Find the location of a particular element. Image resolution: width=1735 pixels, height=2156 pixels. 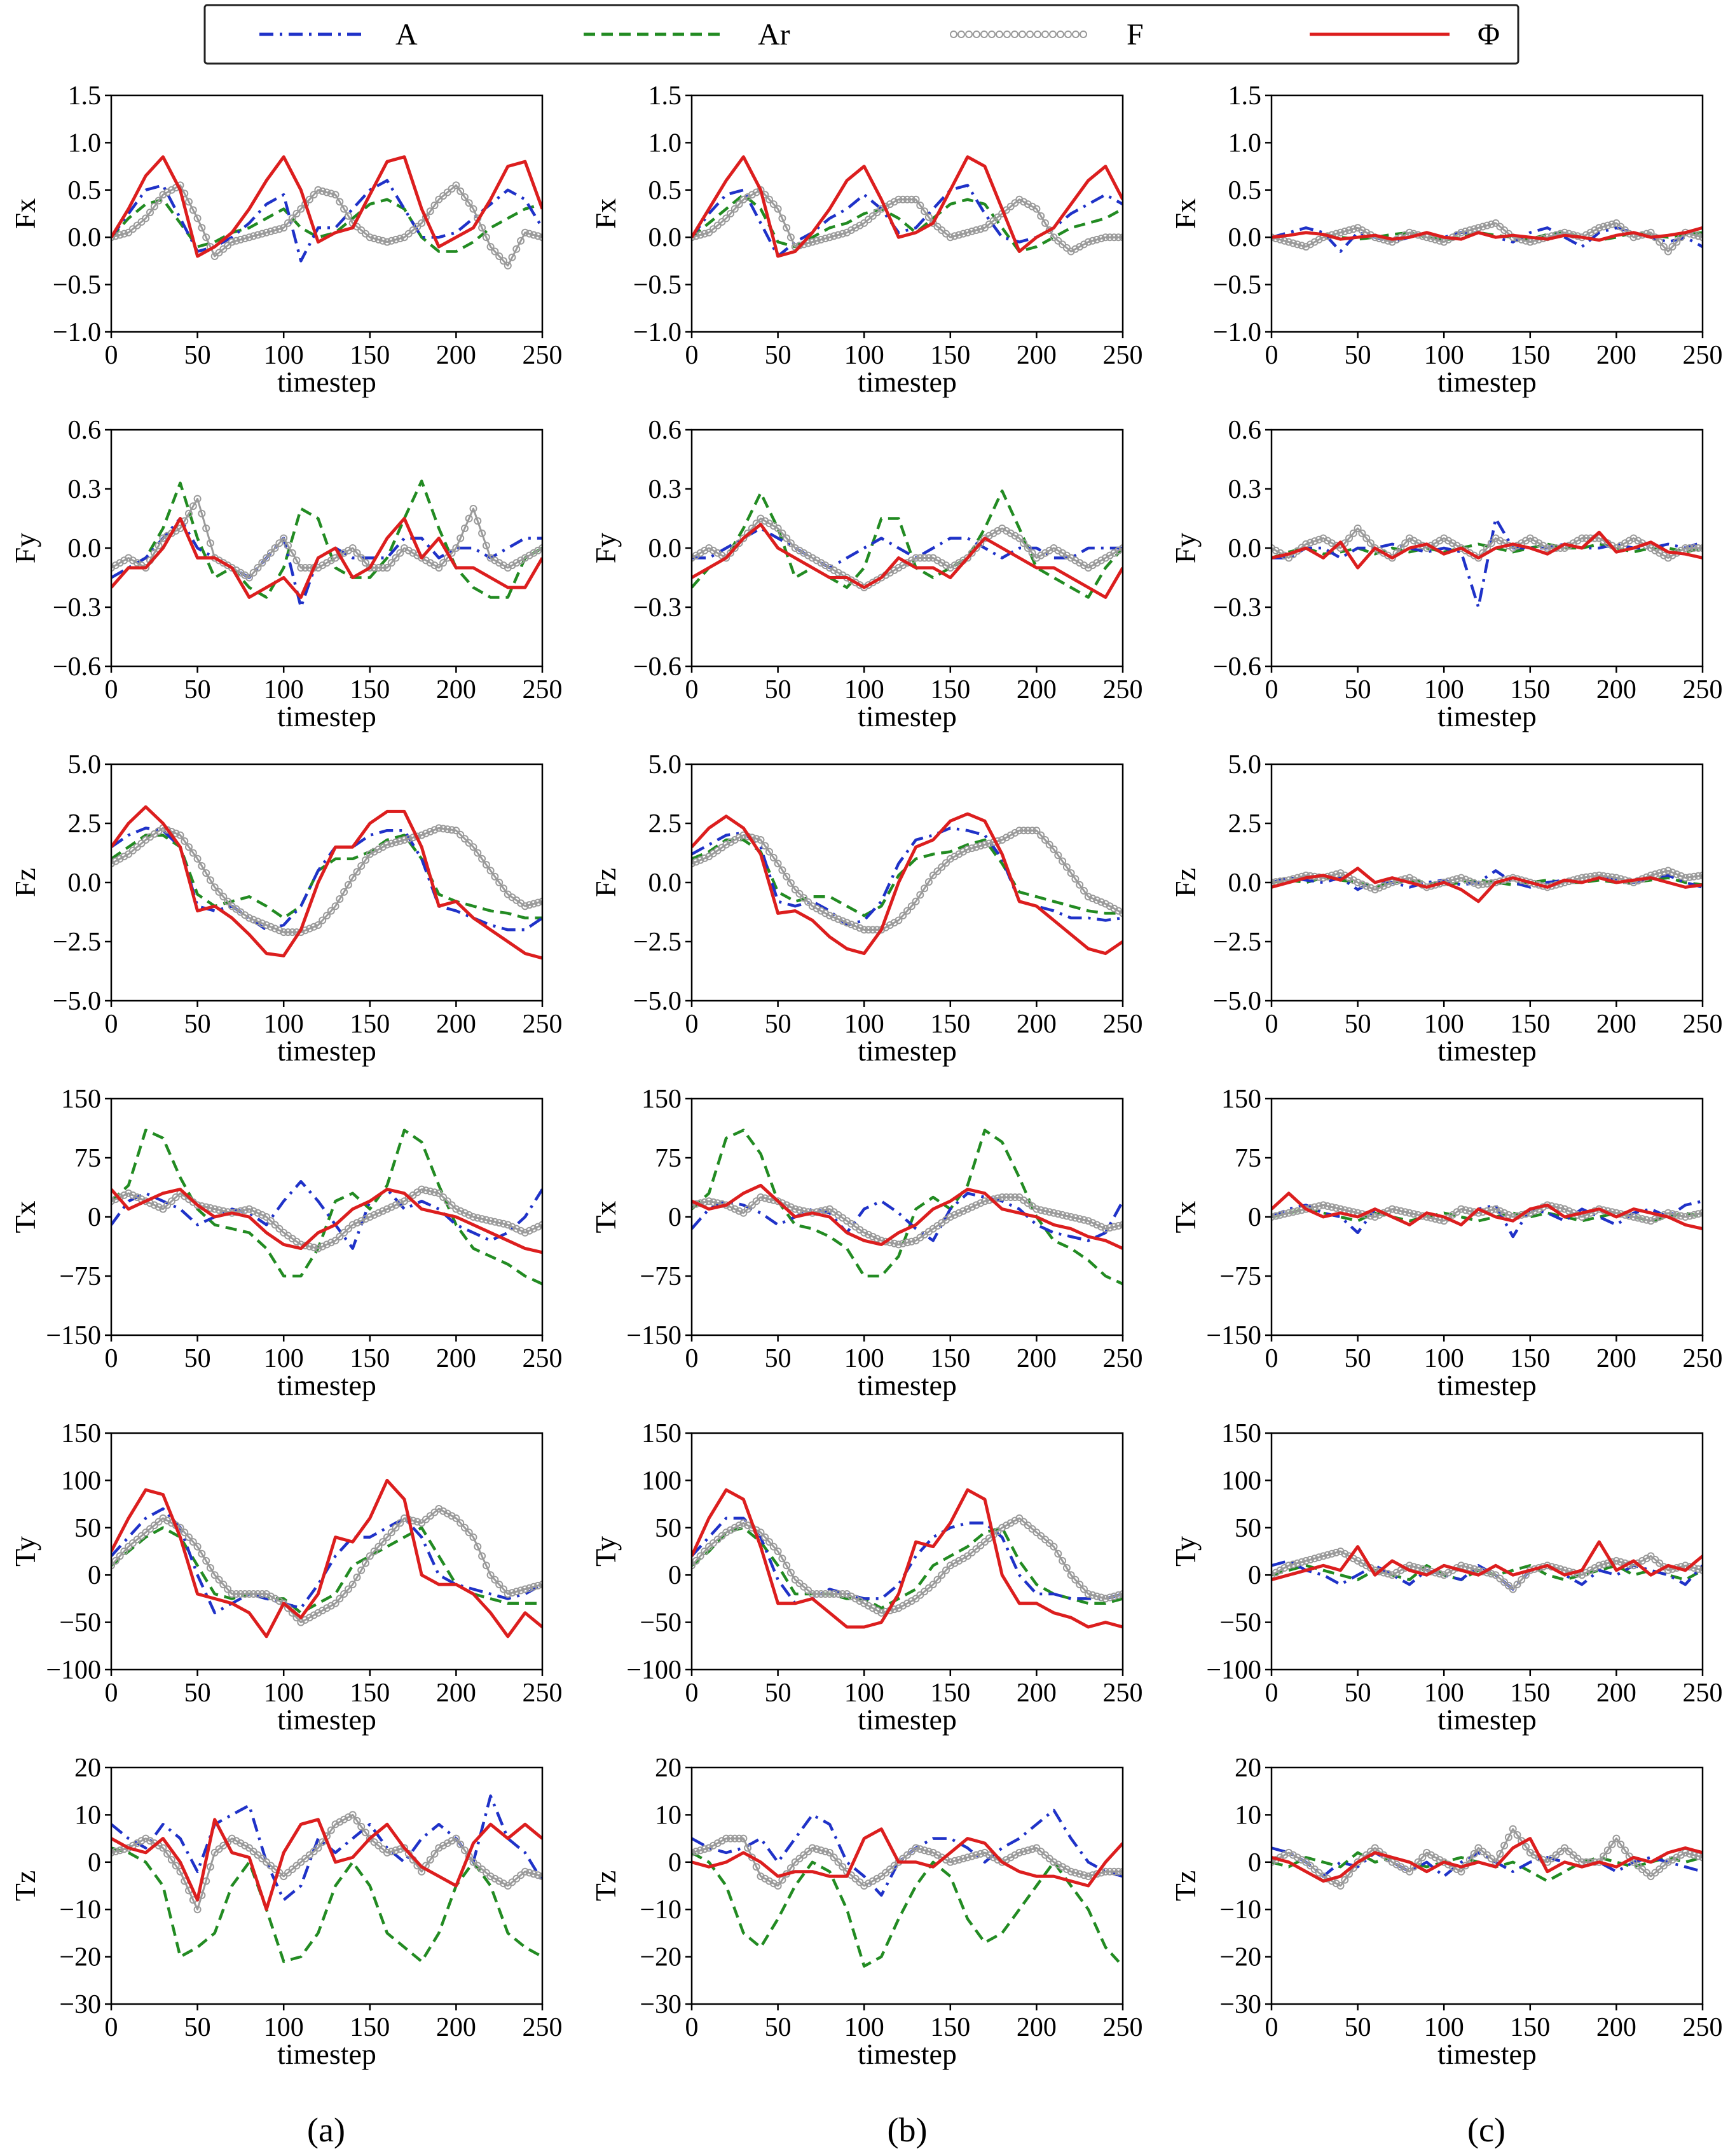

legend-frame is located at coordinates (861, 34).